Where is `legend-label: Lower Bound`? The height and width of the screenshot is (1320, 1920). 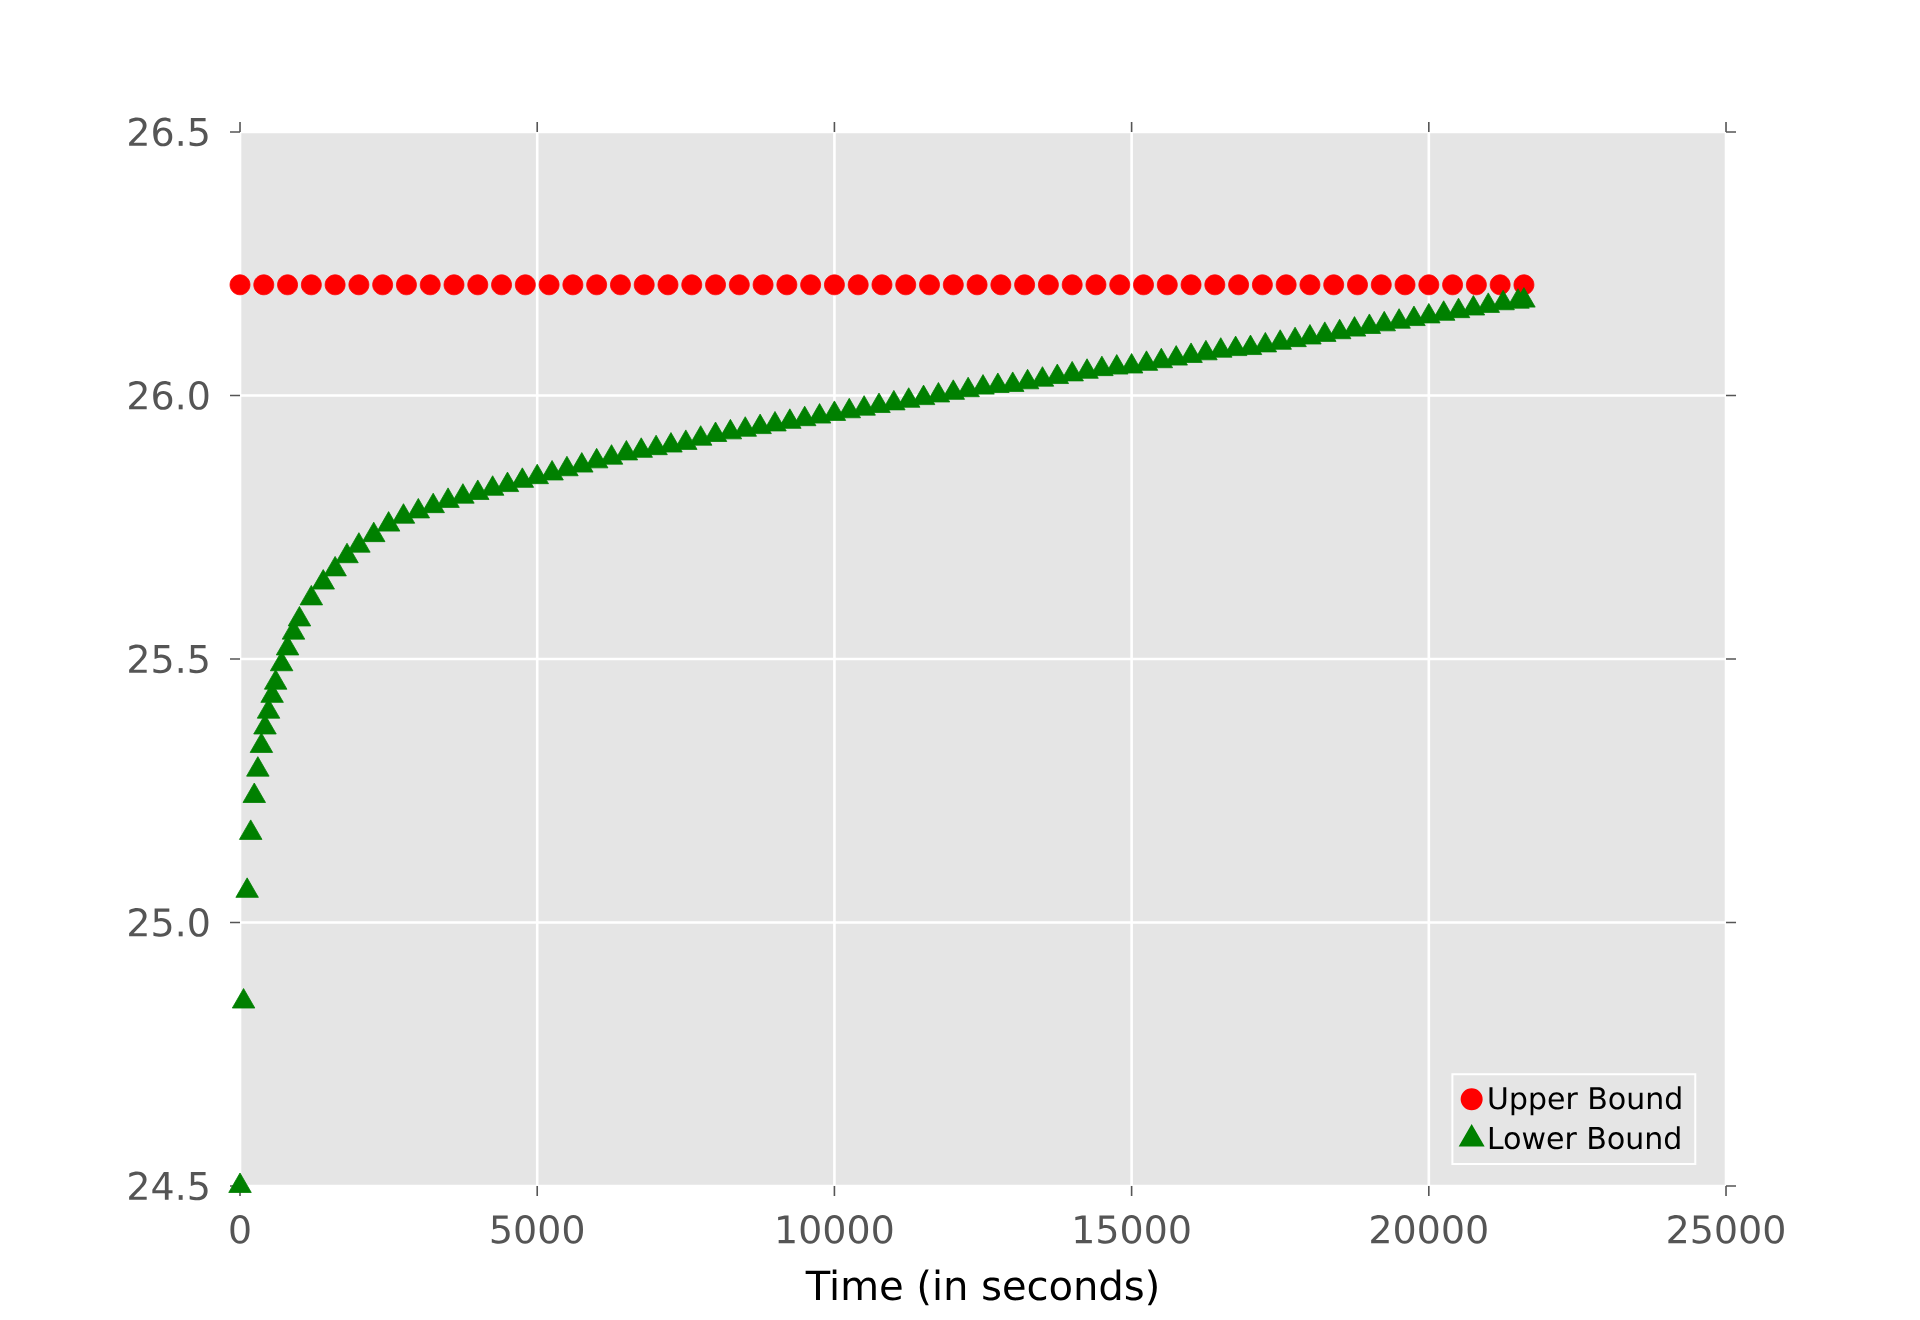 legend-label: Lower Bound is located at coordinates (1584, 1138).